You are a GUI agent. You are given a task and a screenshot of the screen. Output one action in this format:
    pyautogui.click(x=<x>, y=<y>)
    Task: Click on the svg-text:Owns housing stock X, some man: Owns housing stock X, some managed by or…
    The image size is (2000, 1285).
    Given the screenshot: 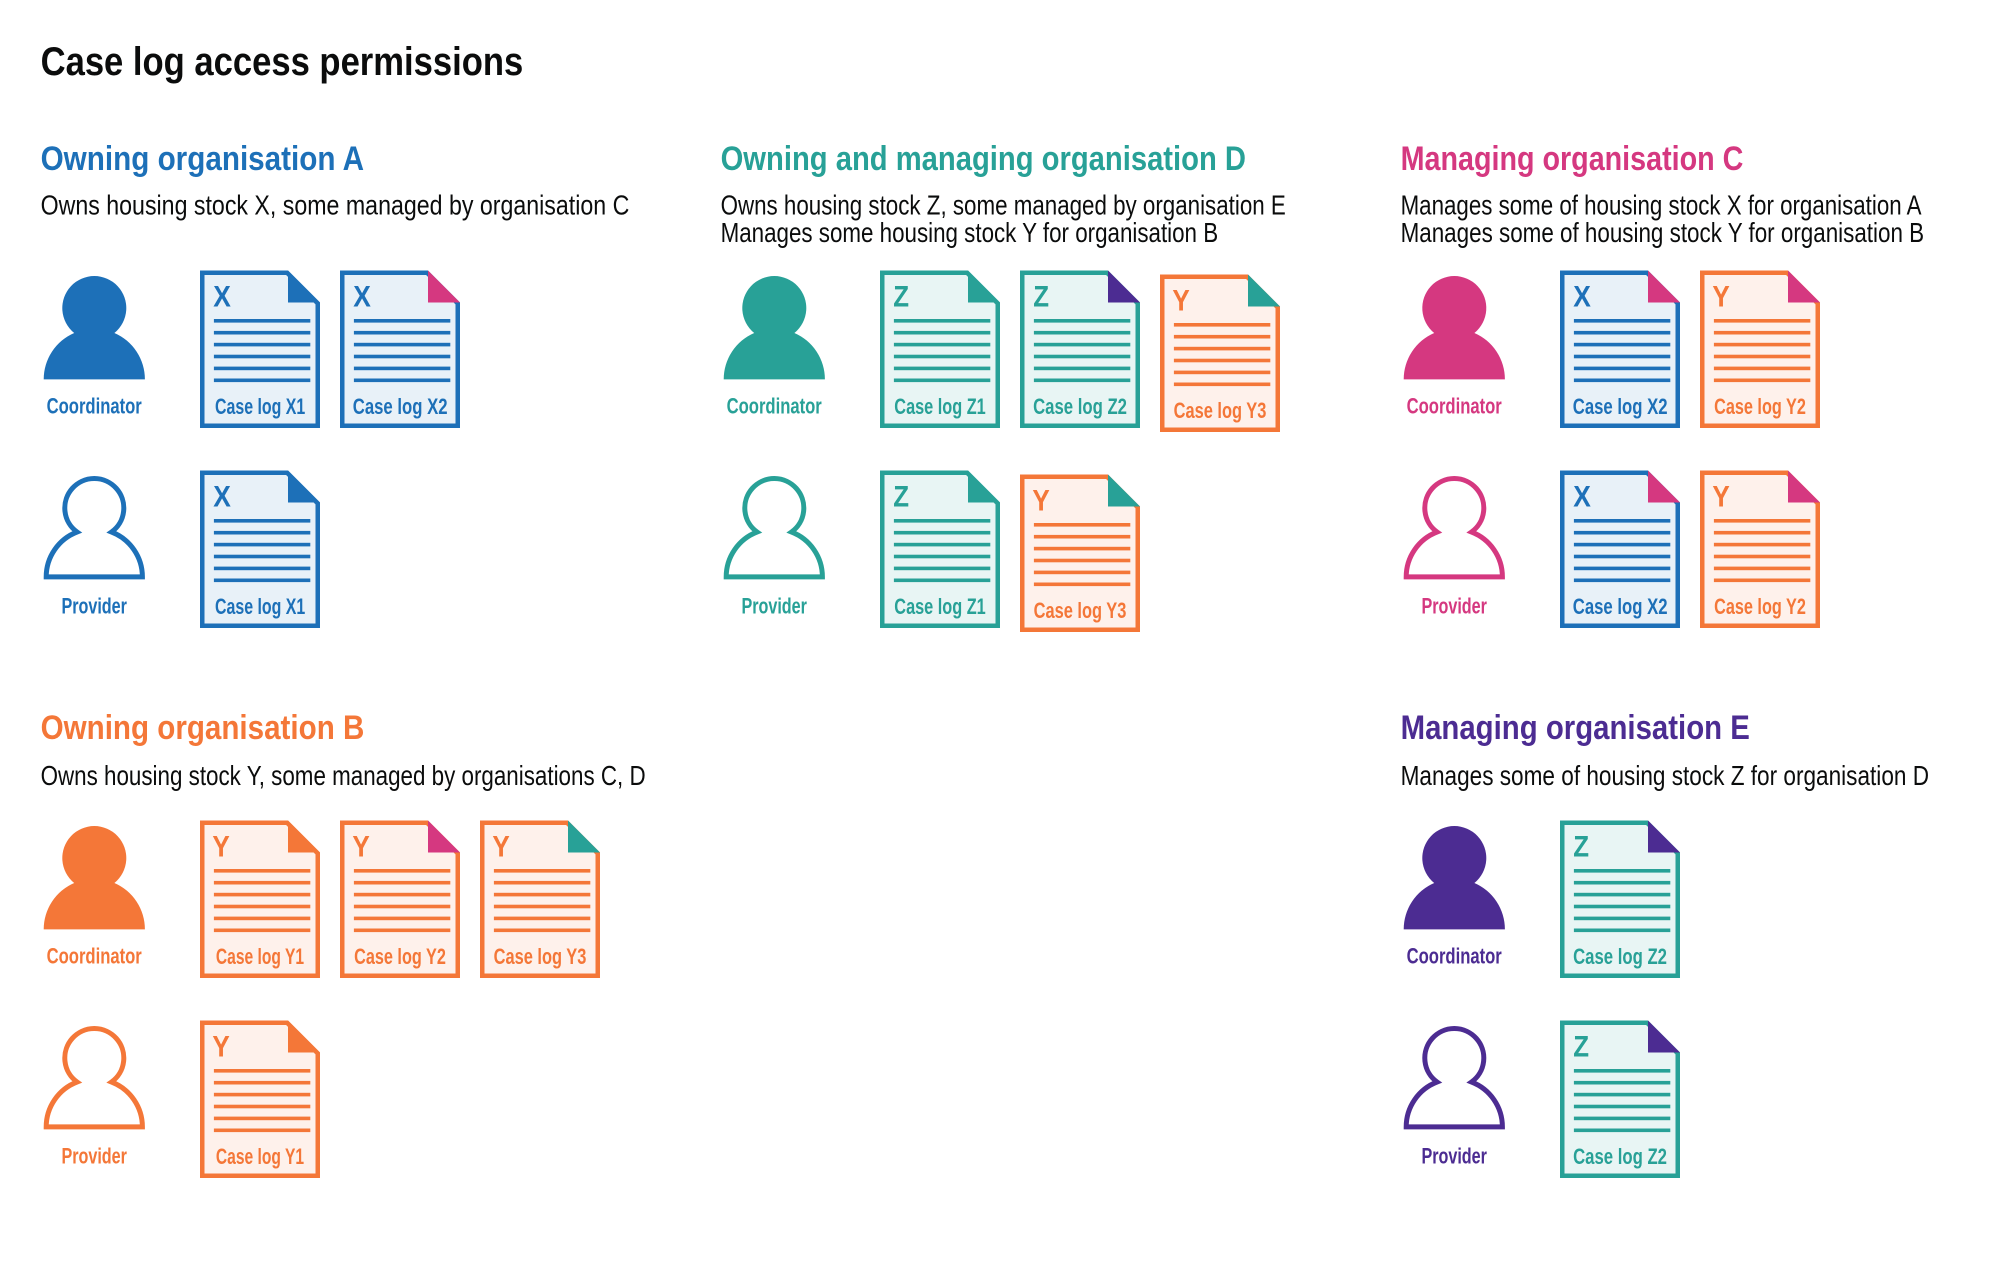 What is the action you would take?
    pyautogui.click(x=335, y=206)
    